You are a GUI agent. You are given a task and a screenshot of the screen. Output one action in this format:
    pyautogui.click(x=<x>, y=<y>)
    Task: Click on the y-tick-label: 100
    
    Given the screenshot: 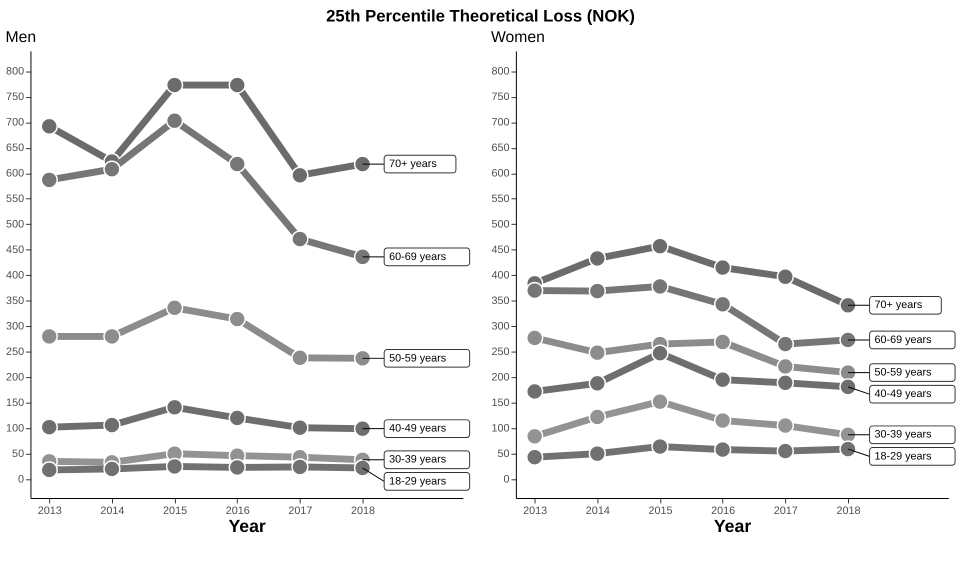 What is the action you would take?
    pyautogui.click(x=15, y=428)
    